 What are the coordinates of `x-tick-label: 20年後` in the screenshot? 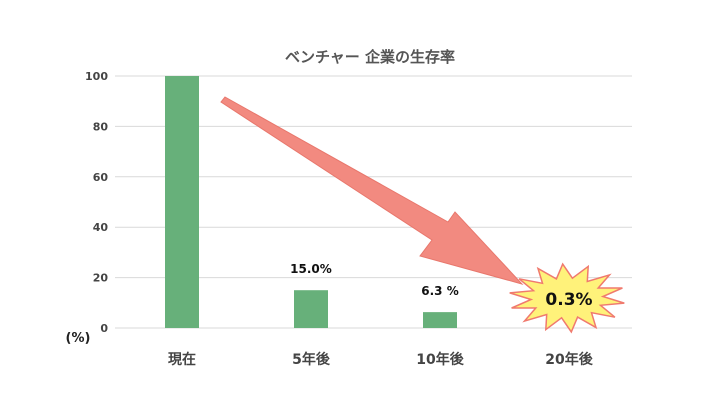 It's located at (569, 359).